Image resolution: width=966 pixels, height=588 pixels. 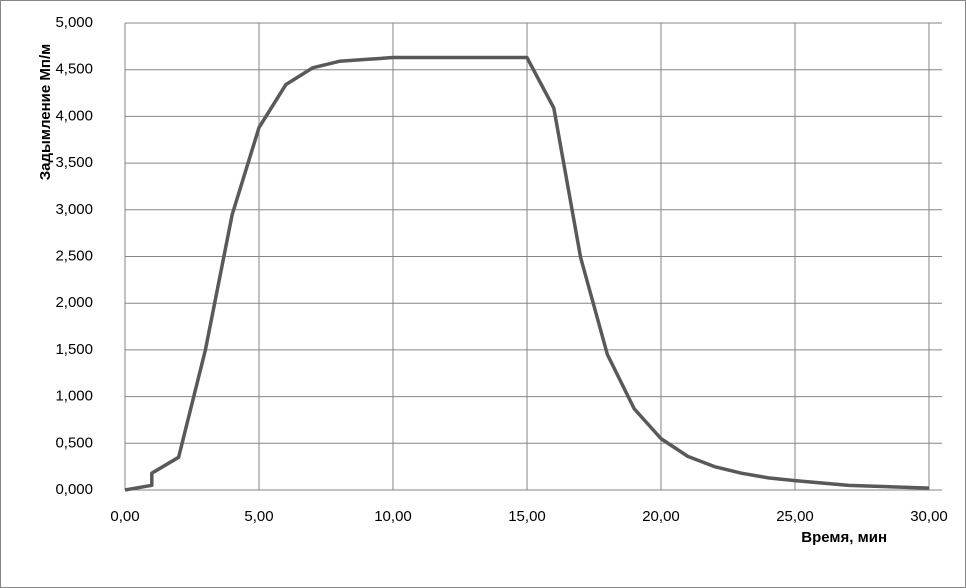 I want to click on x-axis-title: Время, мин, so click(x=844, y=537).